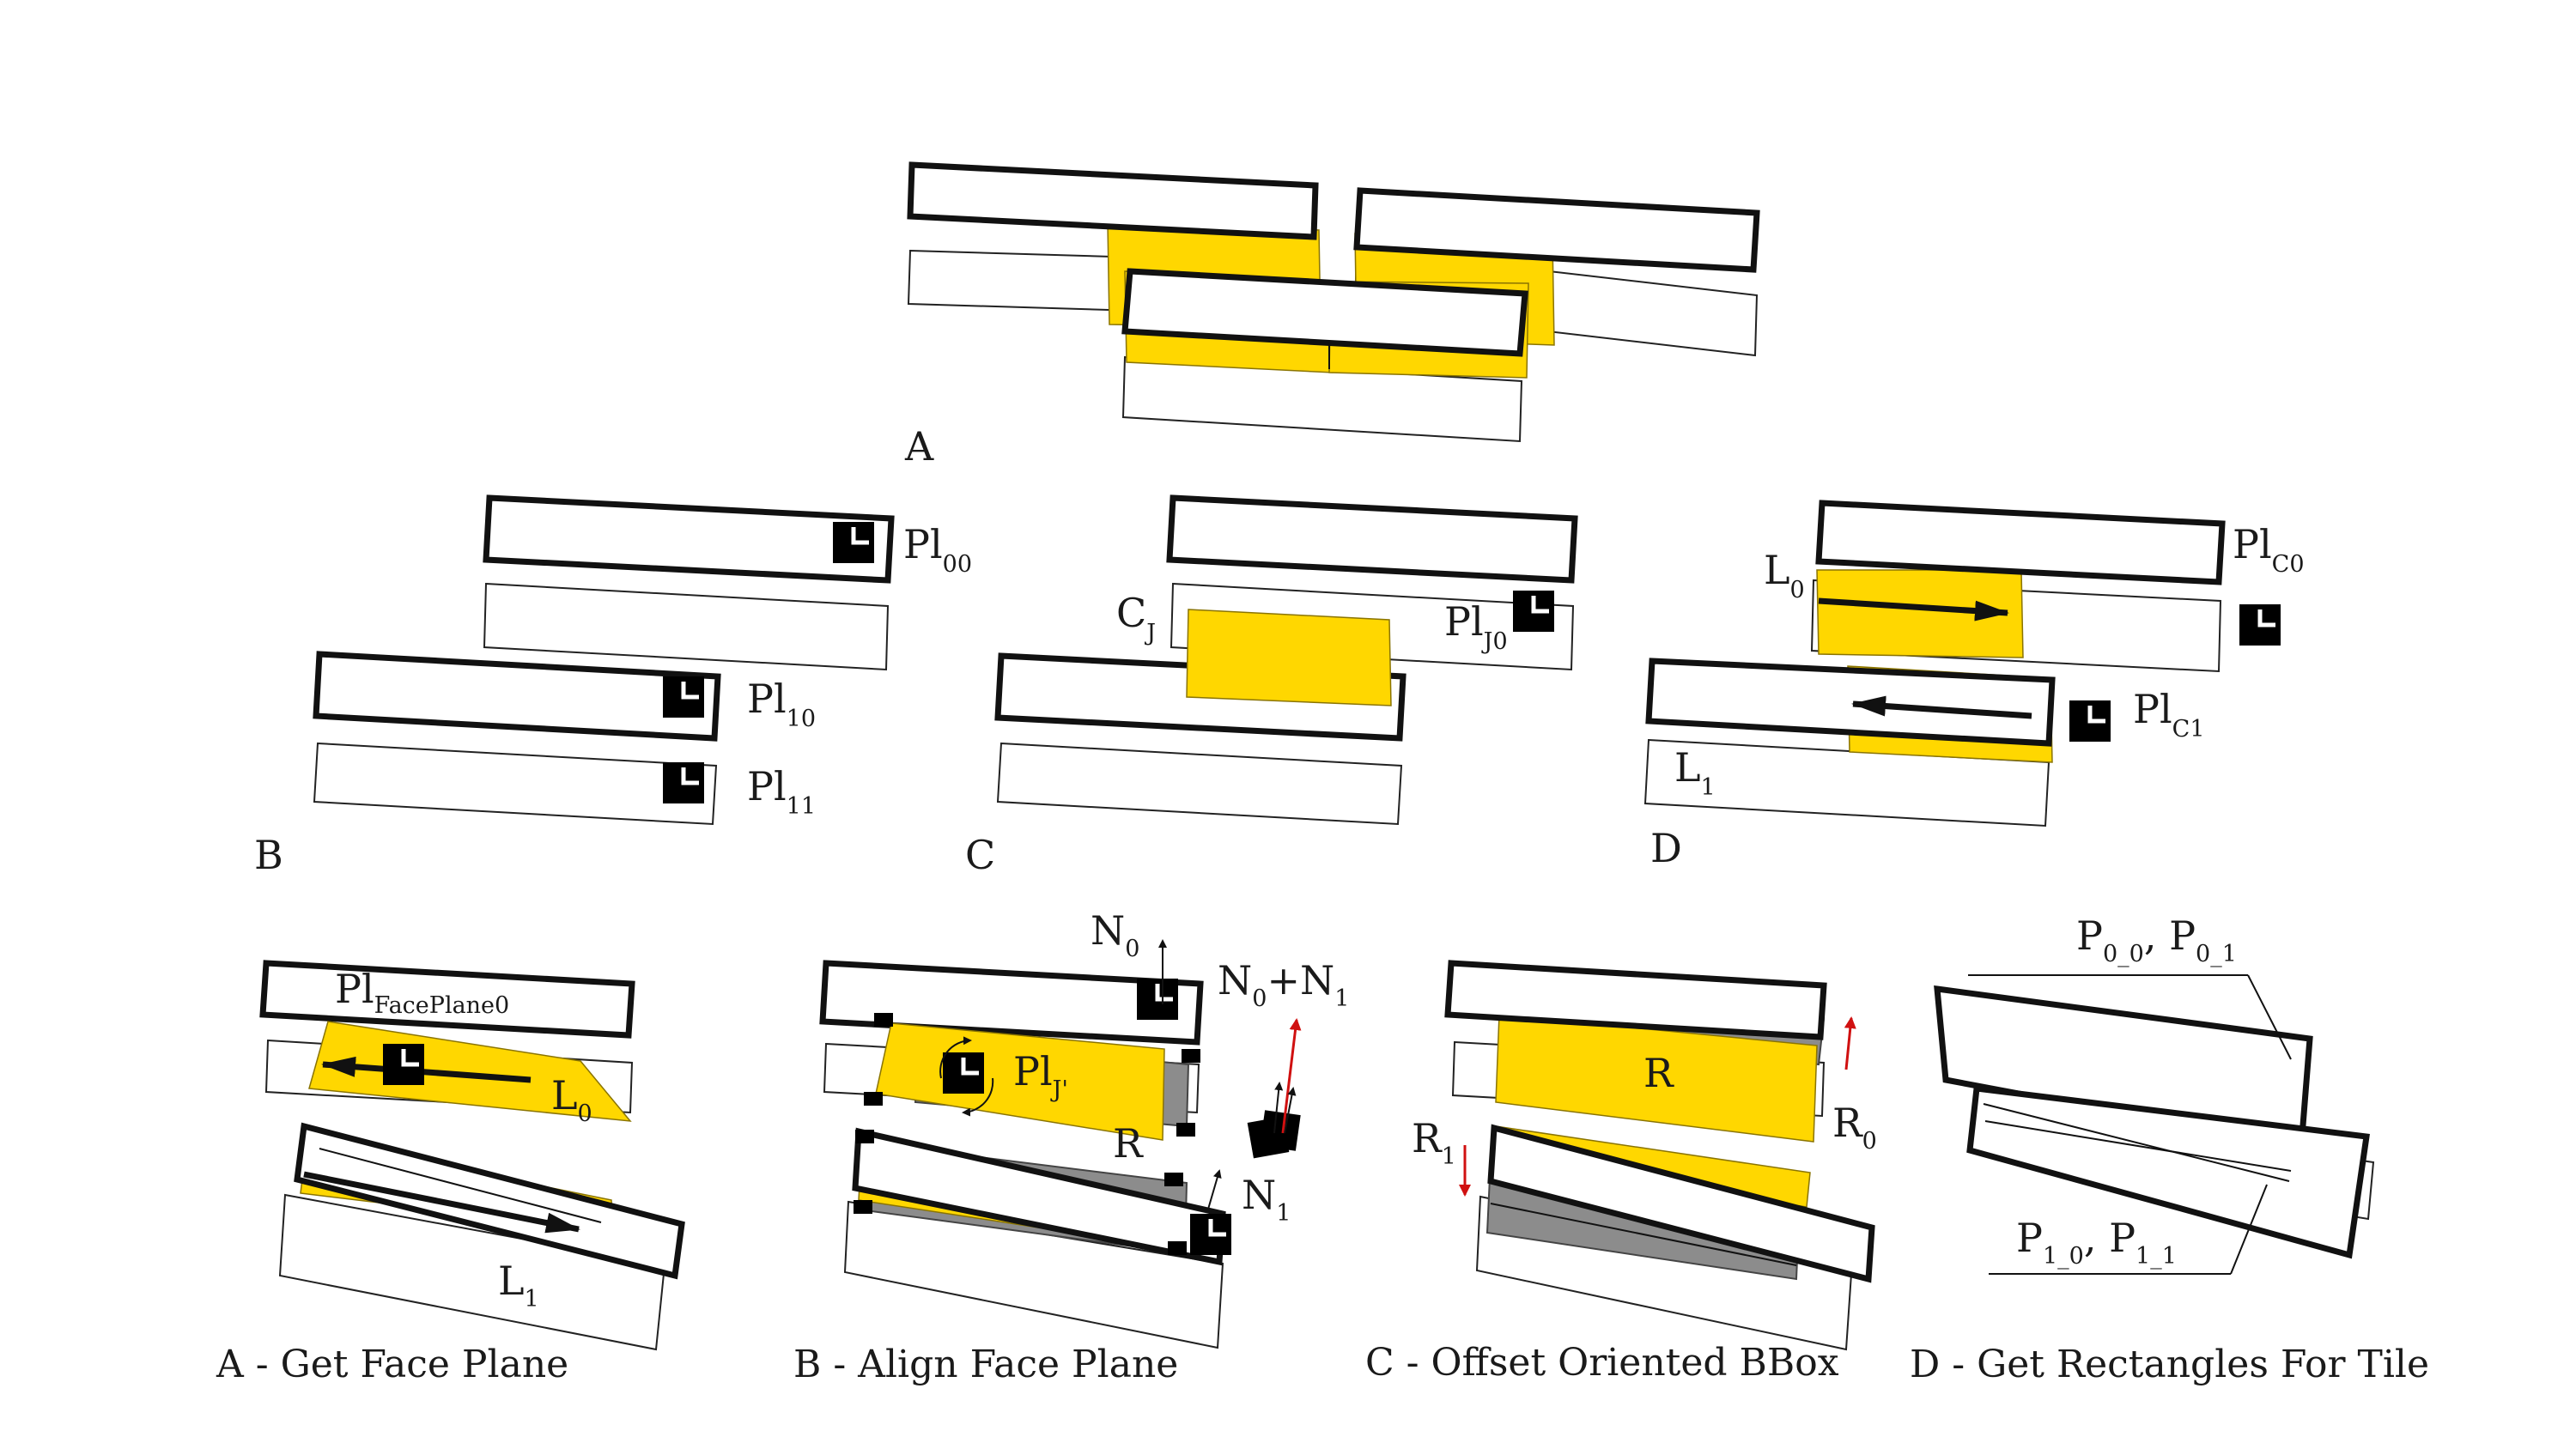  Describe the element at coordinates (2097, 1242) in the screenshot. I see `label-p1: P1_0, P1_1` at that location.